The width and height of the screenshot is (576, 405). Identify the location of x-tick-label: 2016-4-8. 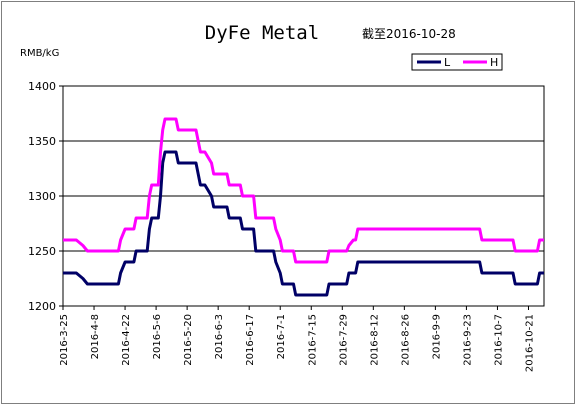
(95, 336).